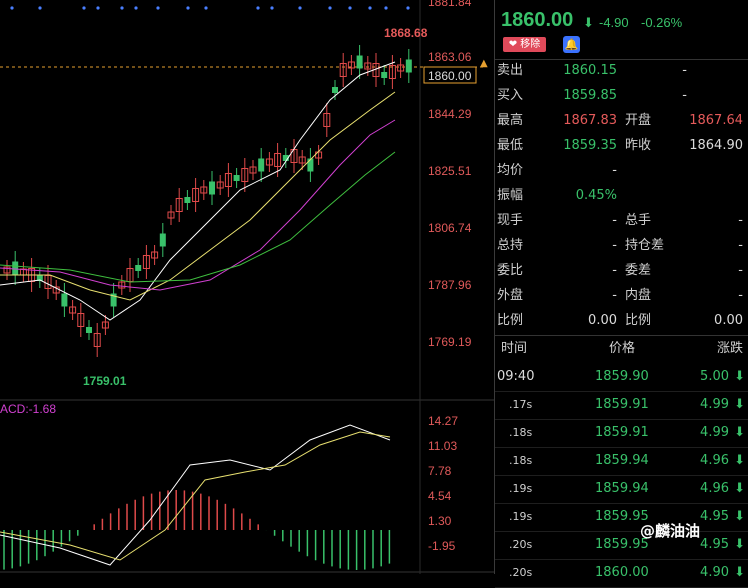 The width and height of the screenshot is (748, 588). I want to click on quote-value: 1859.85, so click(590, 95).